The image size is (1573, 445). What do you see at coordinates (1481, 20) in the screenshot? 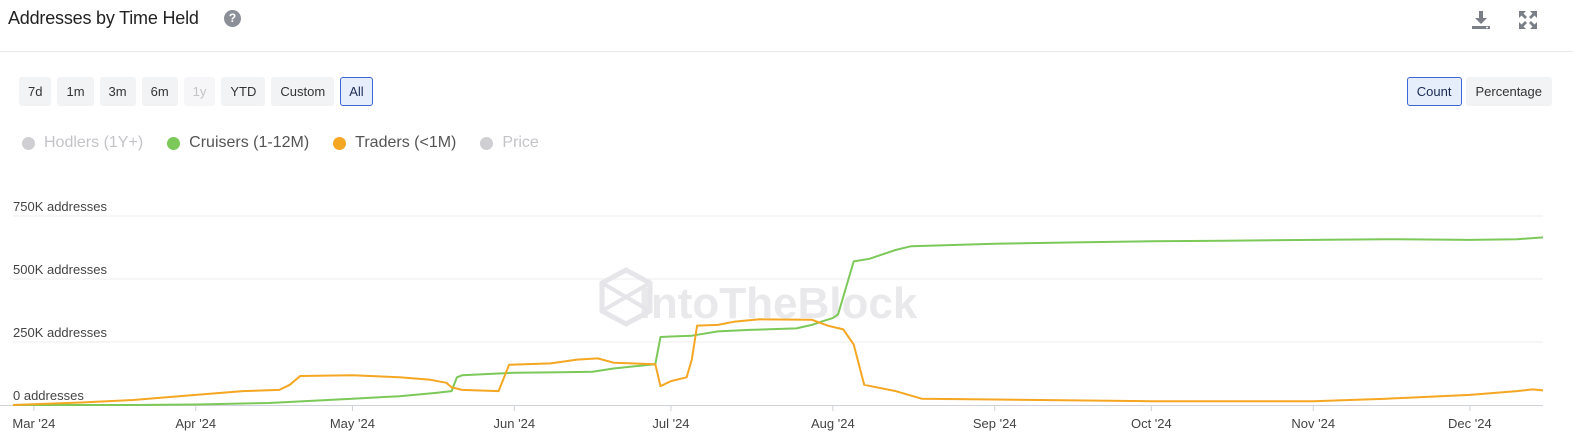
I see `download-icon` at bounding box center [1481, 20].